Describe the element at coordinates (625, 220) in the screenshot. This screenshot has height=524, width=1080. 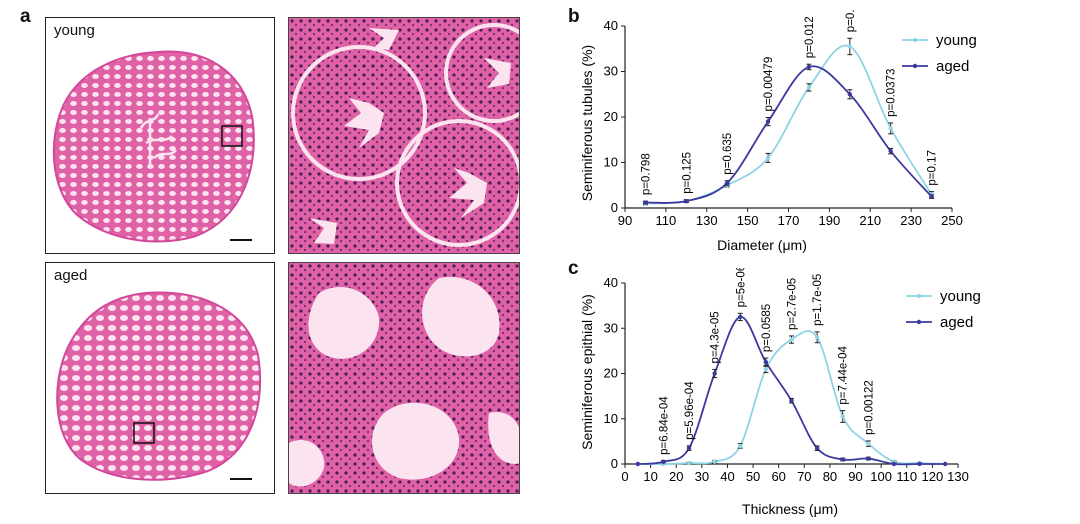
I see `chart-b-x-tick-label: 90` at that location.